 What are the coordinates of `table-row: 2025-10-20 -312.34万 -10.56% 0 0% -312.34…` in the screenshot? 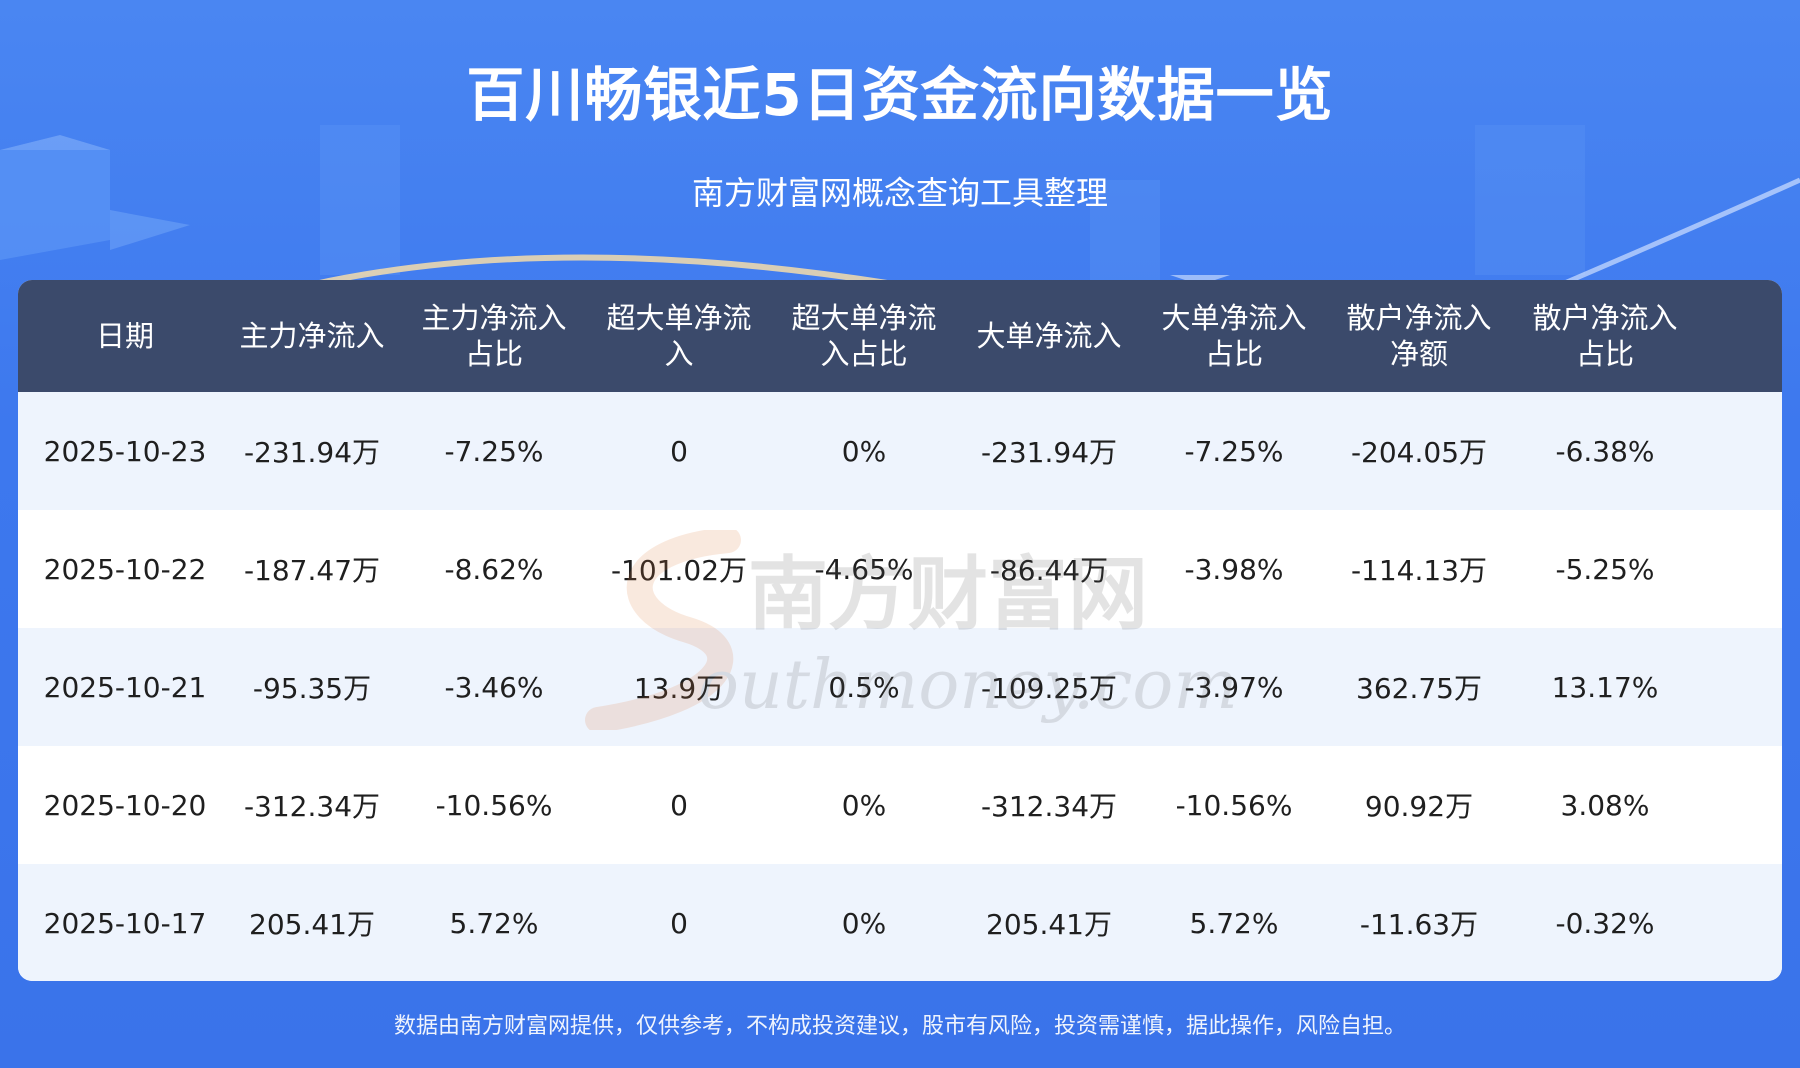 It's located at (900, 805).